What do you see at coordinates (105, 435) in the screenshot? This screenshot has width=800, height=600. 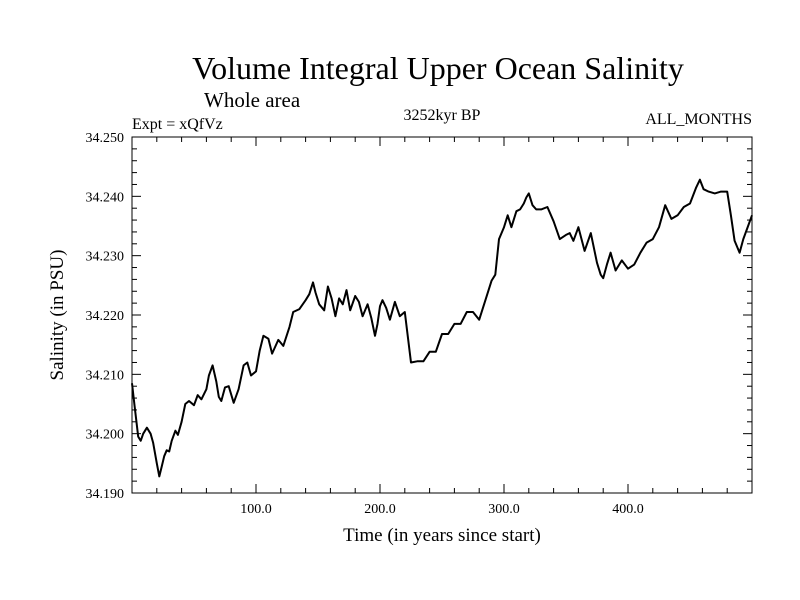 I see `y-tick-label: 34.200` at bounding box center [105, 435].